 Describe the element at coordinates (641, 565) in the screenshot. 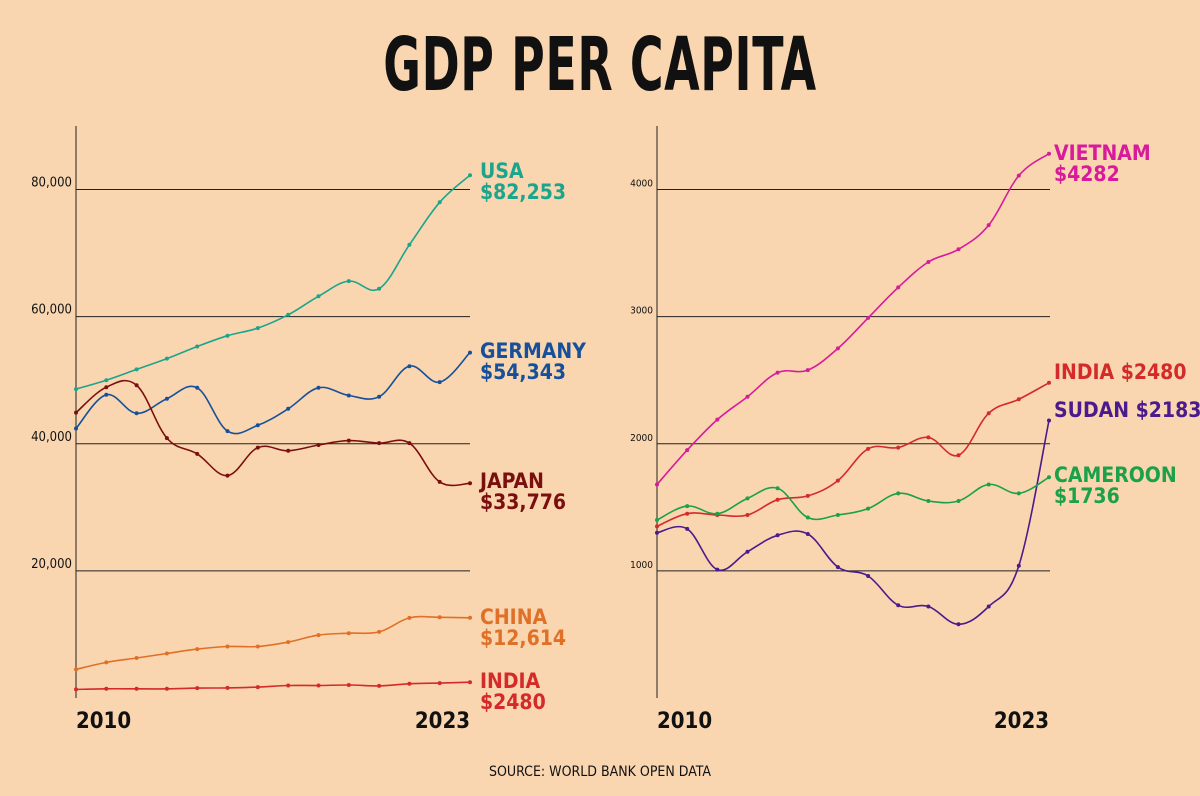

I see `y-tick-label: 1000` at that location.